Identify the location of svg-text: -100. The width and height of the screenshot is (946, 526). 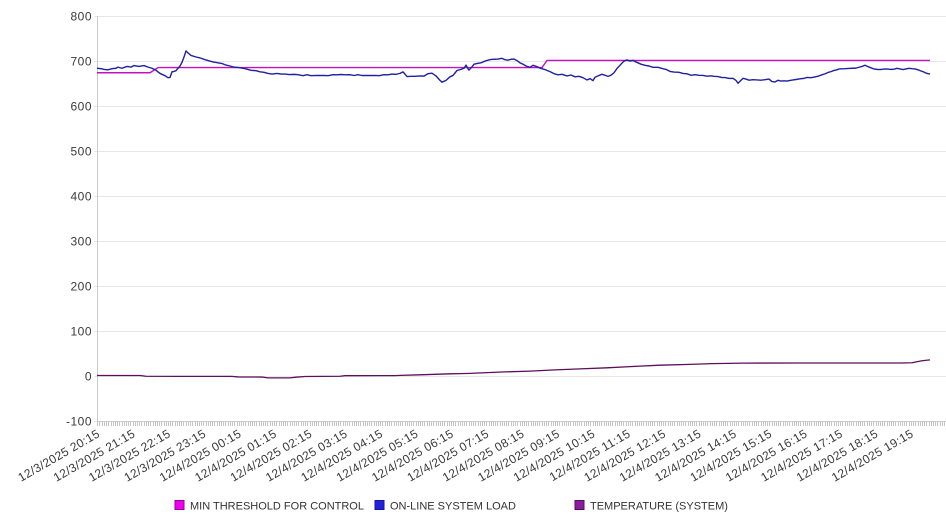
(79, 422).